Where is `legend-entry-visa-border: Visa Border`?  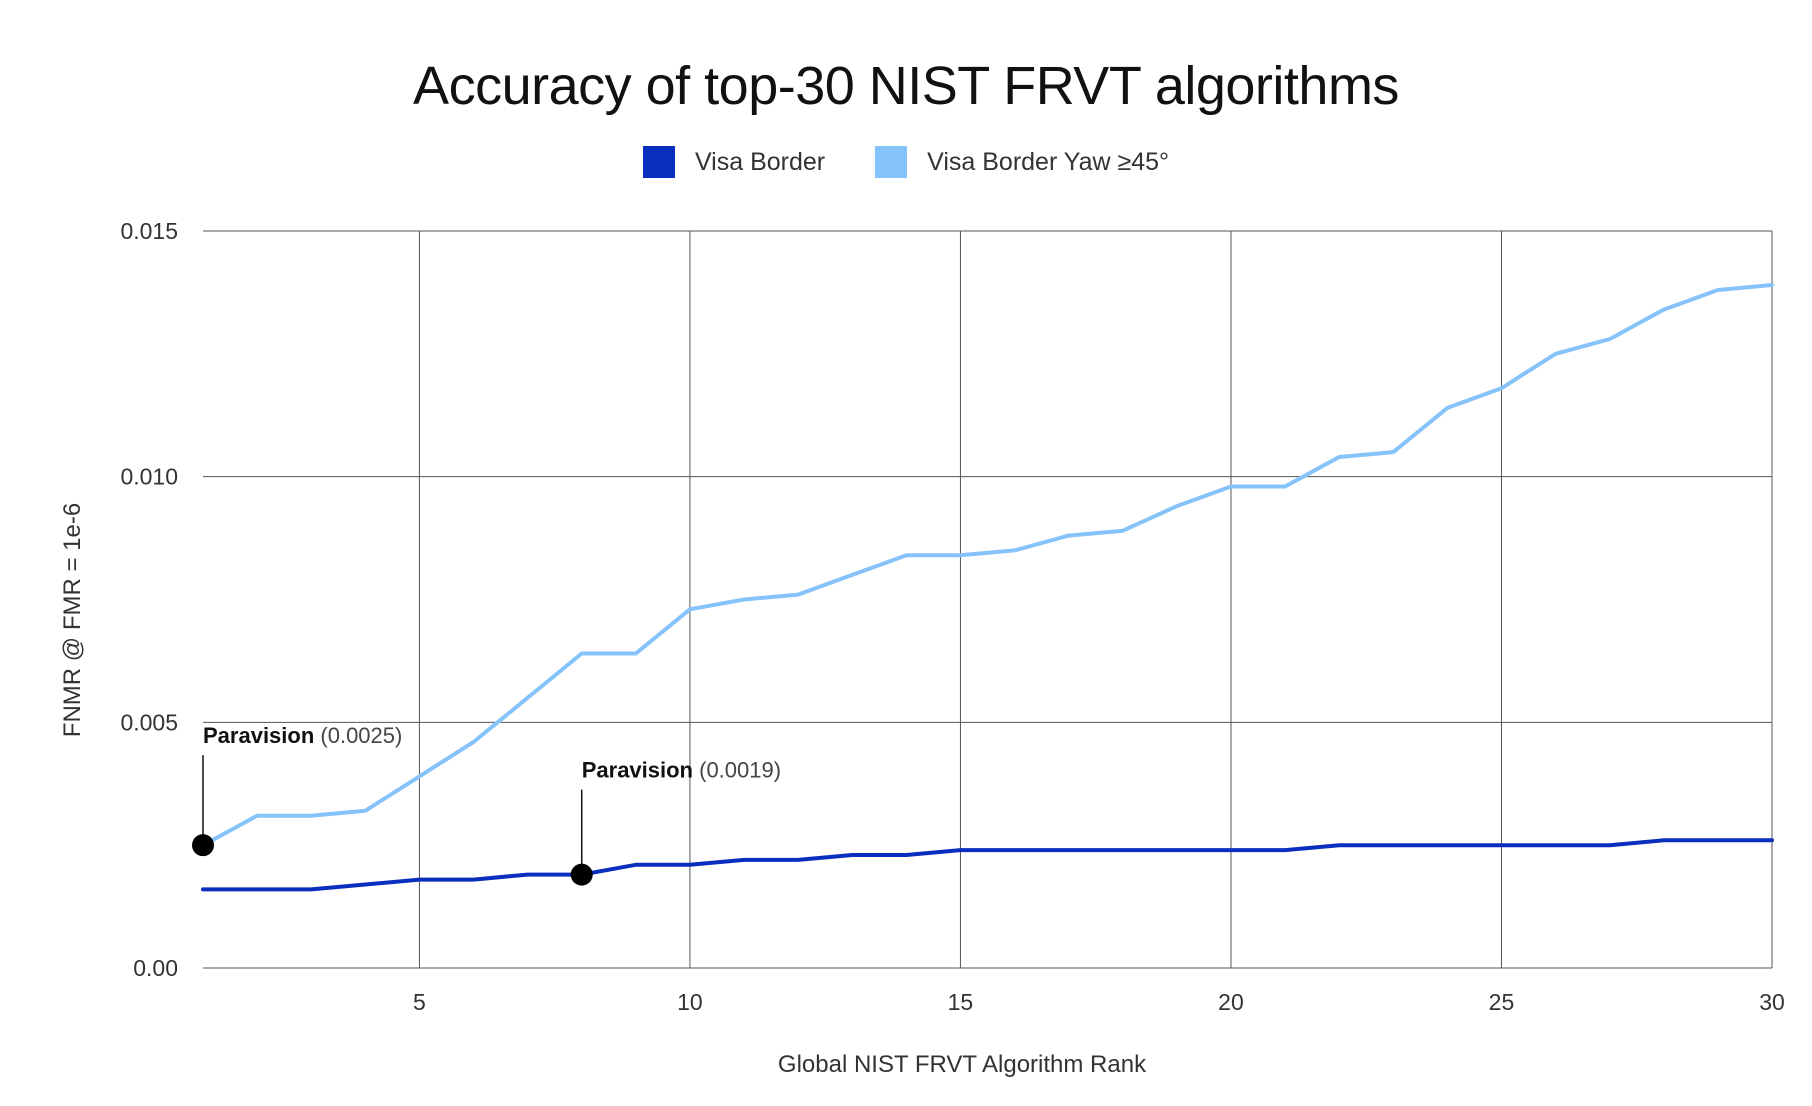 legend-entry-visa-border: Visa Border is located at coordinates (734, 162).